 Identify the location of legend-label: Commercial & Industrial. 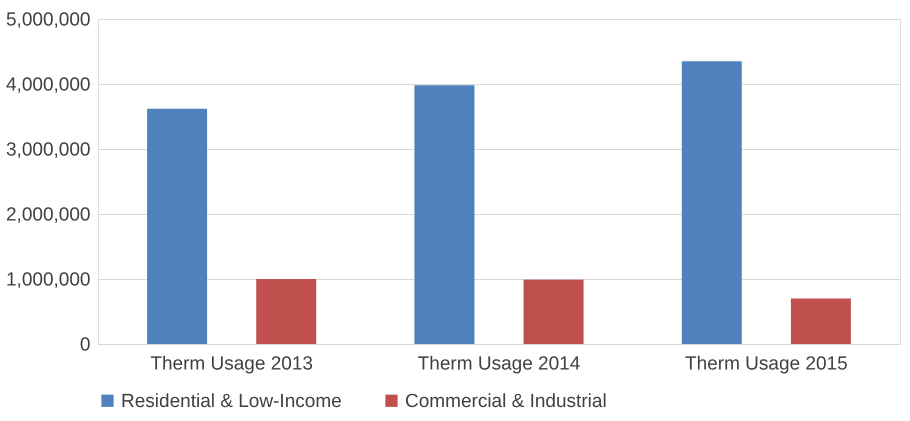
(506, 401).